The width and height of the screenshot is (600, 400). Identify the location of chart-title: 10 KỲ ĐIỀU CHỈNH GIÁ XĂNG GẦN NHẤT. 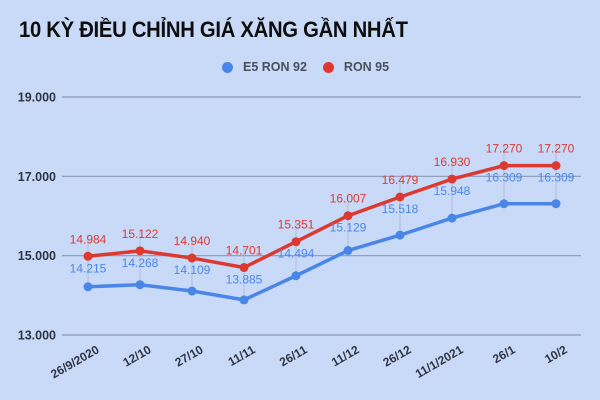
(213, 29).